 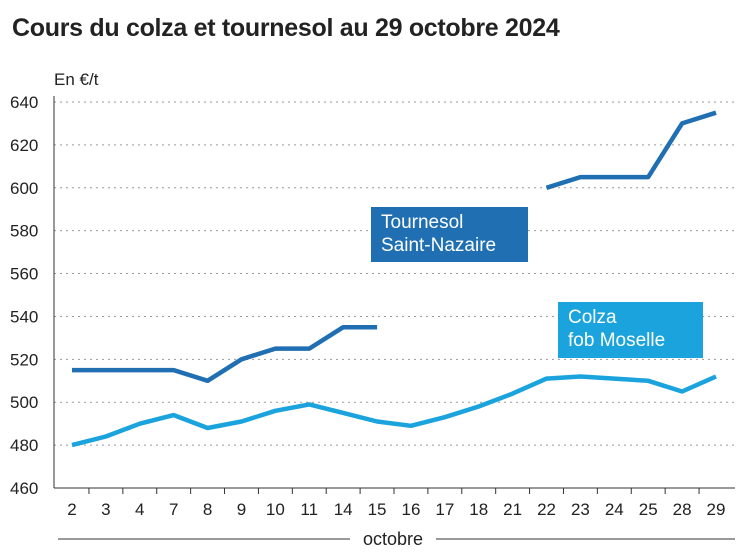 What do you see at coordinates (275, 509) in the screenshot?
I see `x-tick-label: 10` at bounding box center [275, 509].